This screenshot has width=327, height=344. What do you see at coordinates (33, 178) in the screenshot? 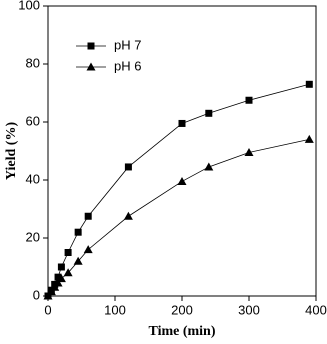
I see `y-tick-label: 40` at bounding box center [33, 178].